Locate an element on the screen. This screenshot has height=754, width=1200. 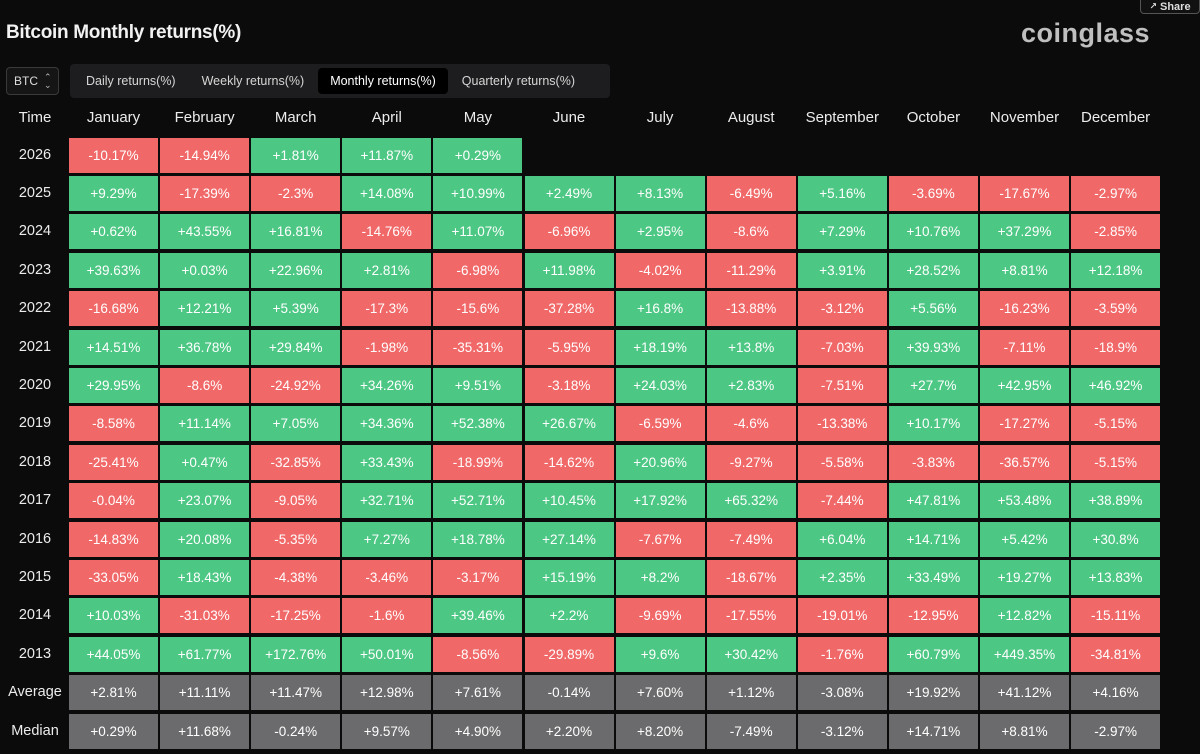
return-cell: +12.21% is located at coordinates (205, 309).